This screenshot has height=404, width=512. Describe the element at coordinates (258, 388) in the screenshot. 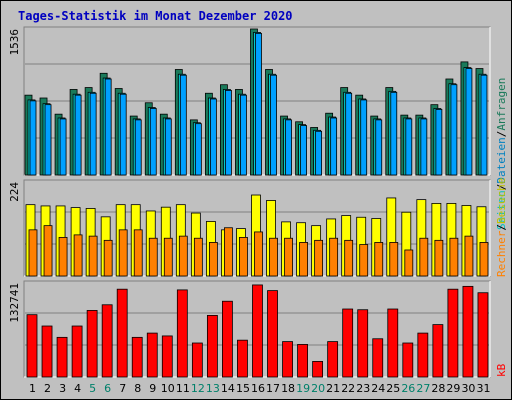

I see `x-tick-label: 16` at that location.